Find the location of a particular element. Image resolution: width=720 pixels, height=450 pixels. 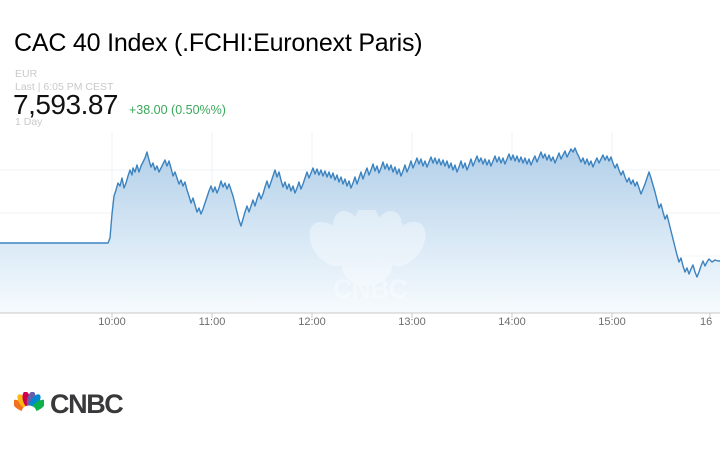

last-price: 7,593.87 is located at coordinates (66, 104).